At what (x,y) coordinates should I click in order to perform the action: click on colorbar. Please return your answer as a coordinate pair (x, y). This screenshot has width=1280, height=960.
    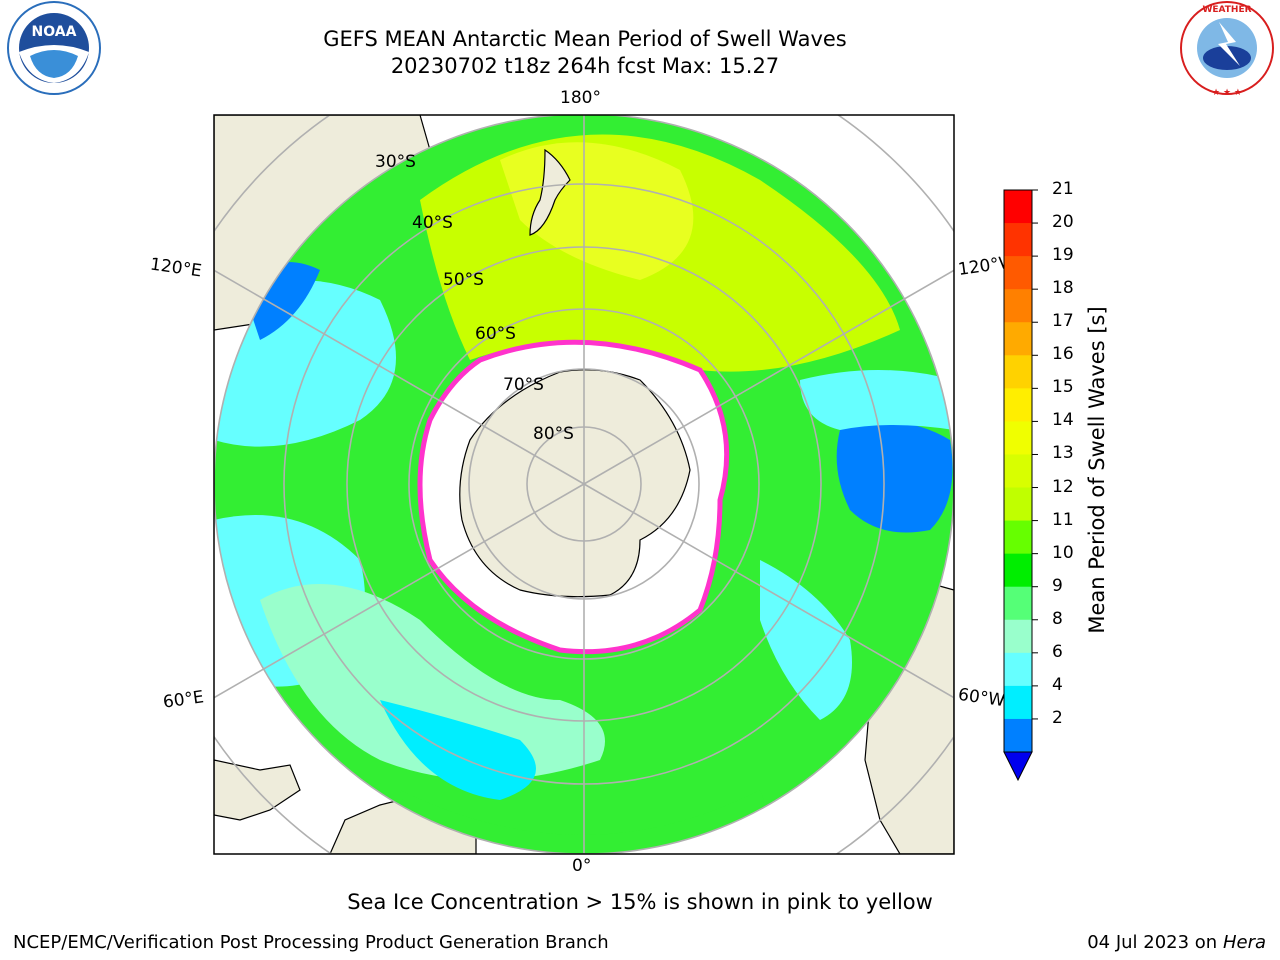
    Looking at the image, I should click on (1020, 485).